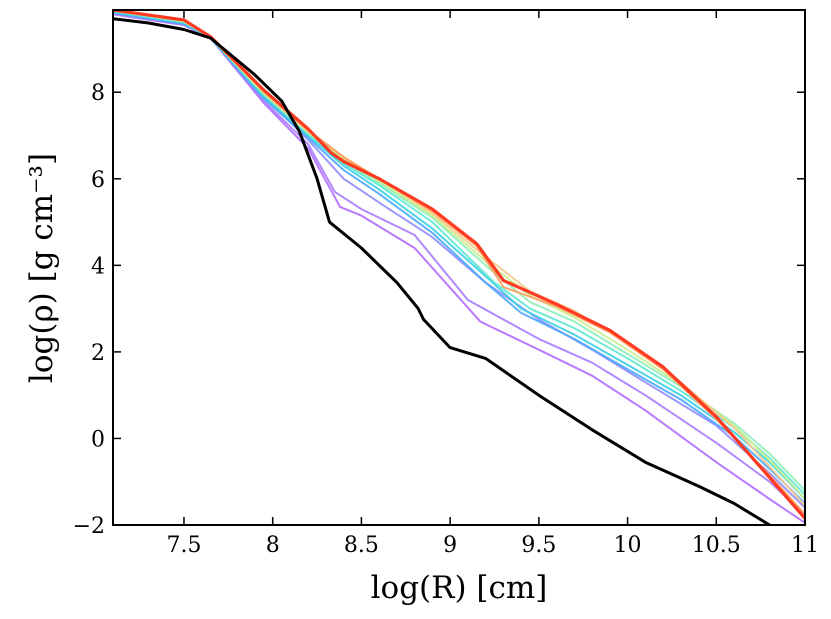  What do you see at coordinates (183, 545) in the screenshot?
I see `x-tick-label: 7.5` at bounding box center [183, 545].